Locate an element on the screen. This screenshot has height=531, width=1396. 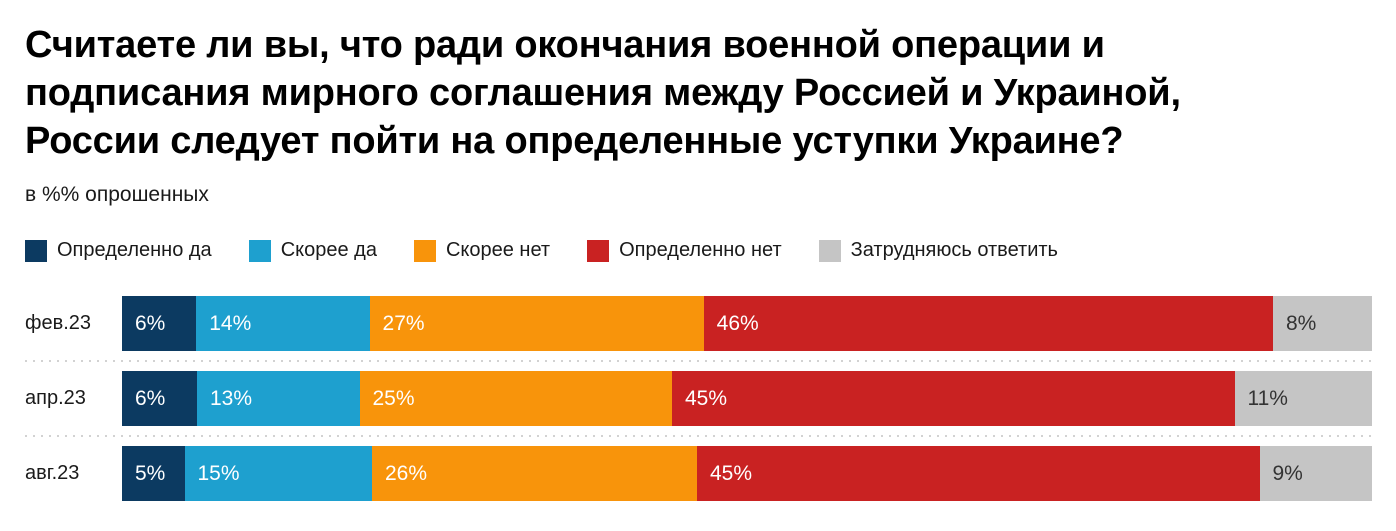
chart-subtitle: в %% опрошенных is located at coordinates (117, 194).